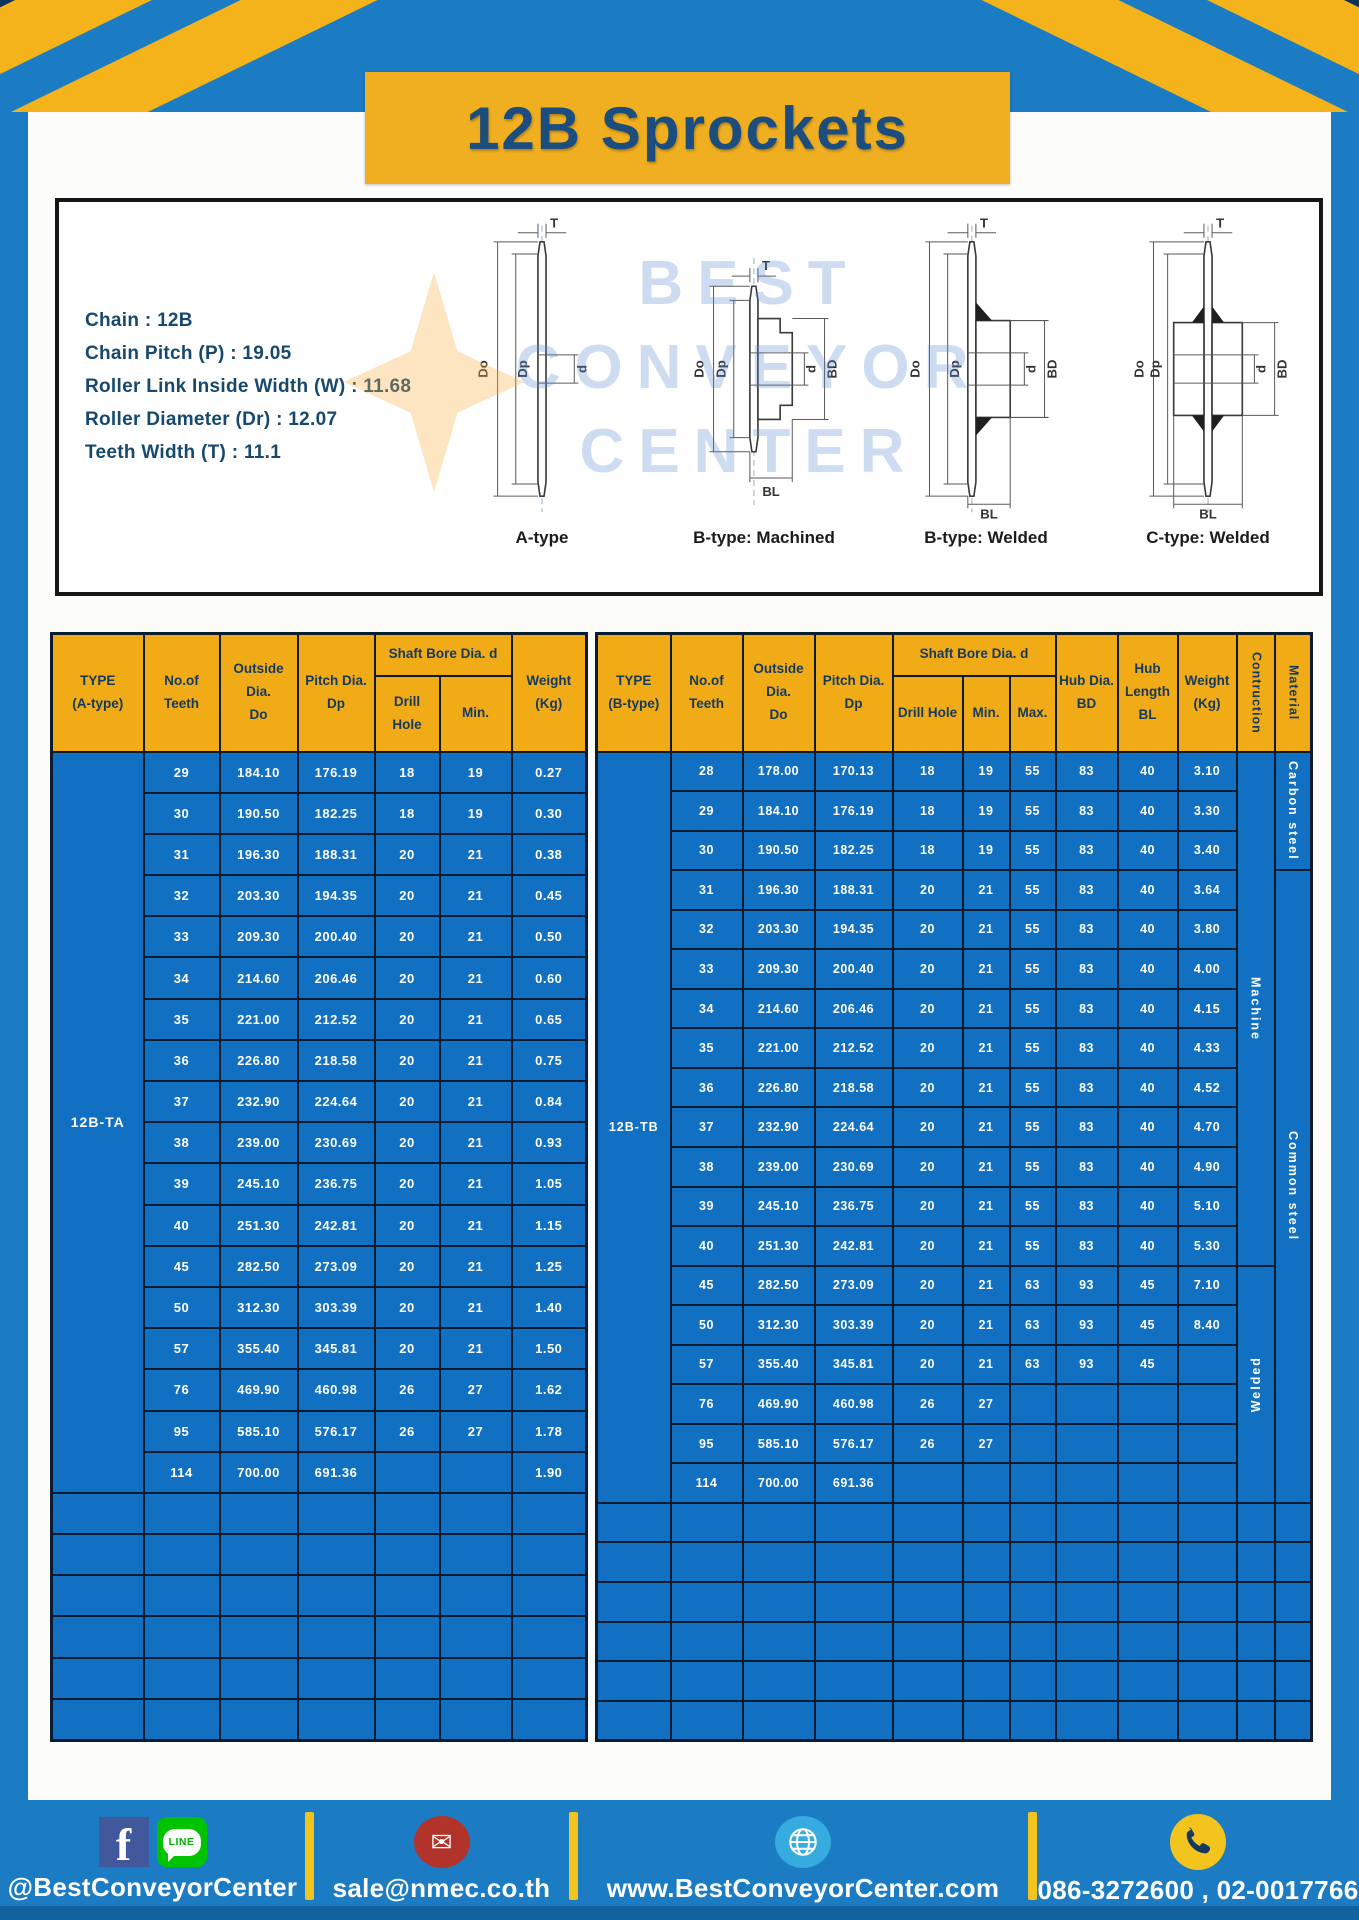  What do you see at coordinates (336, 1143) in the screenshot?
I see `table-cell: 230.69` at bounding box center [336, 1143].